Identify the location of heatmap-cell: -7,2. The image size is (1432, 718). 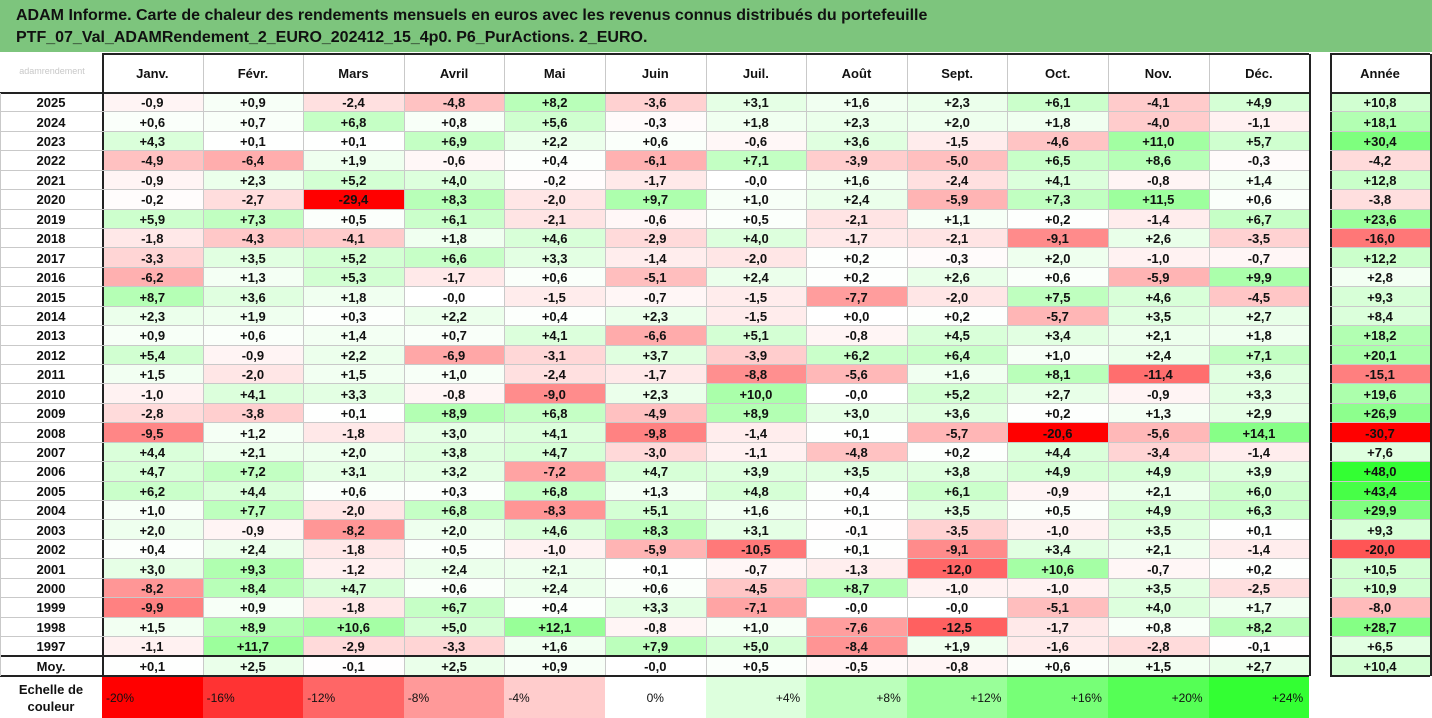
(554, 472).